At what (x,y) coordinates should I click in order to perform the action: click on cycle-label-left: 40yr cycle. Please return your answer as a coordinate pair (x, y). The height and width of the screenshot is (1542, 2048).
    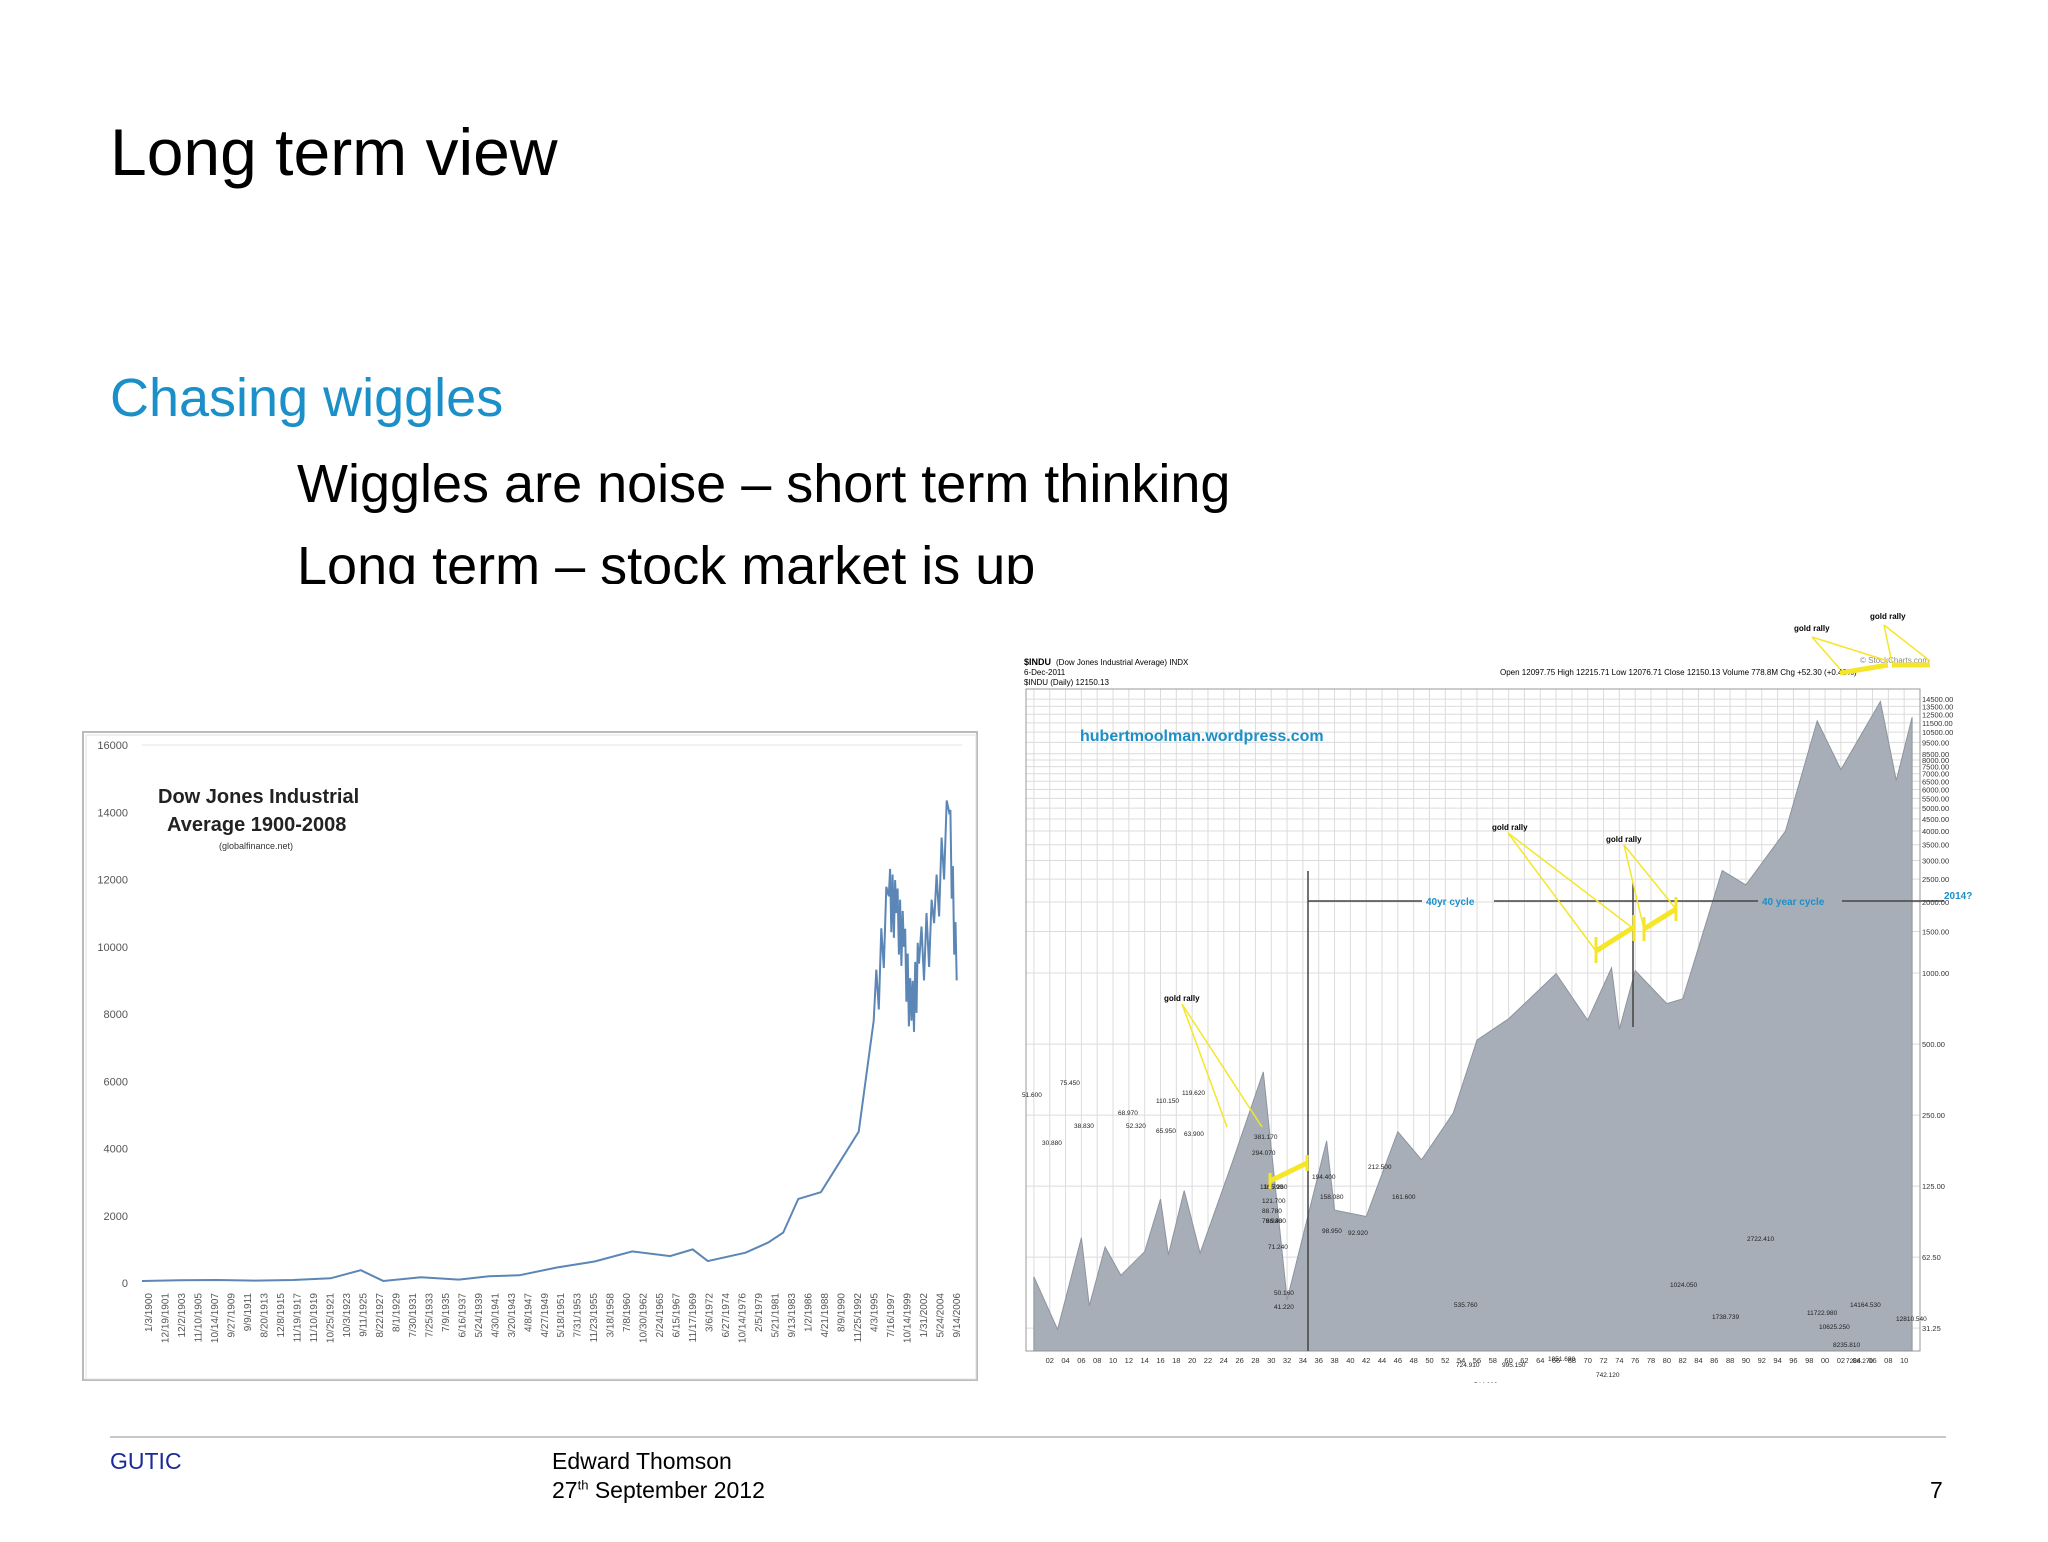
    Looking at the image, I should click on (1450, 902).